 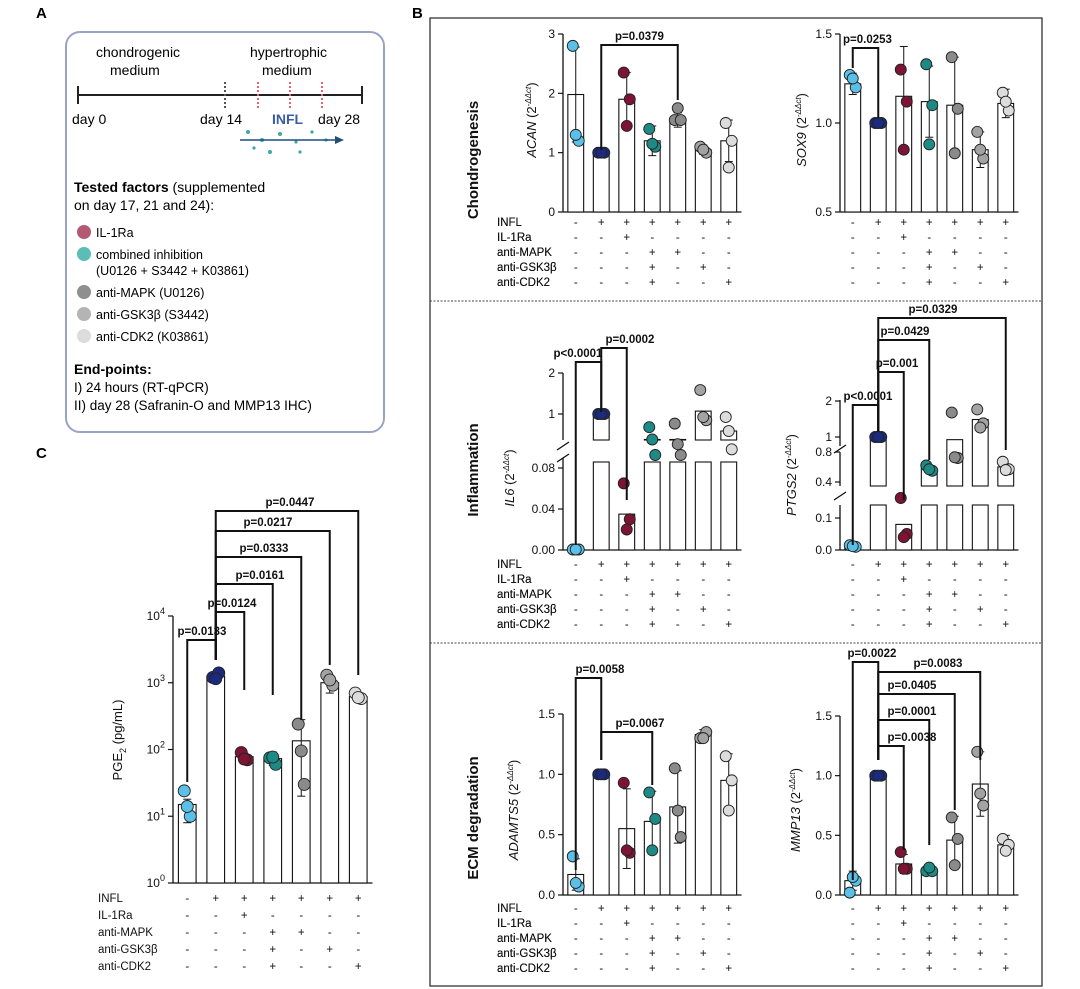 I want to click on row-label-1: IL-1Ra, so click(x=115, y=916).